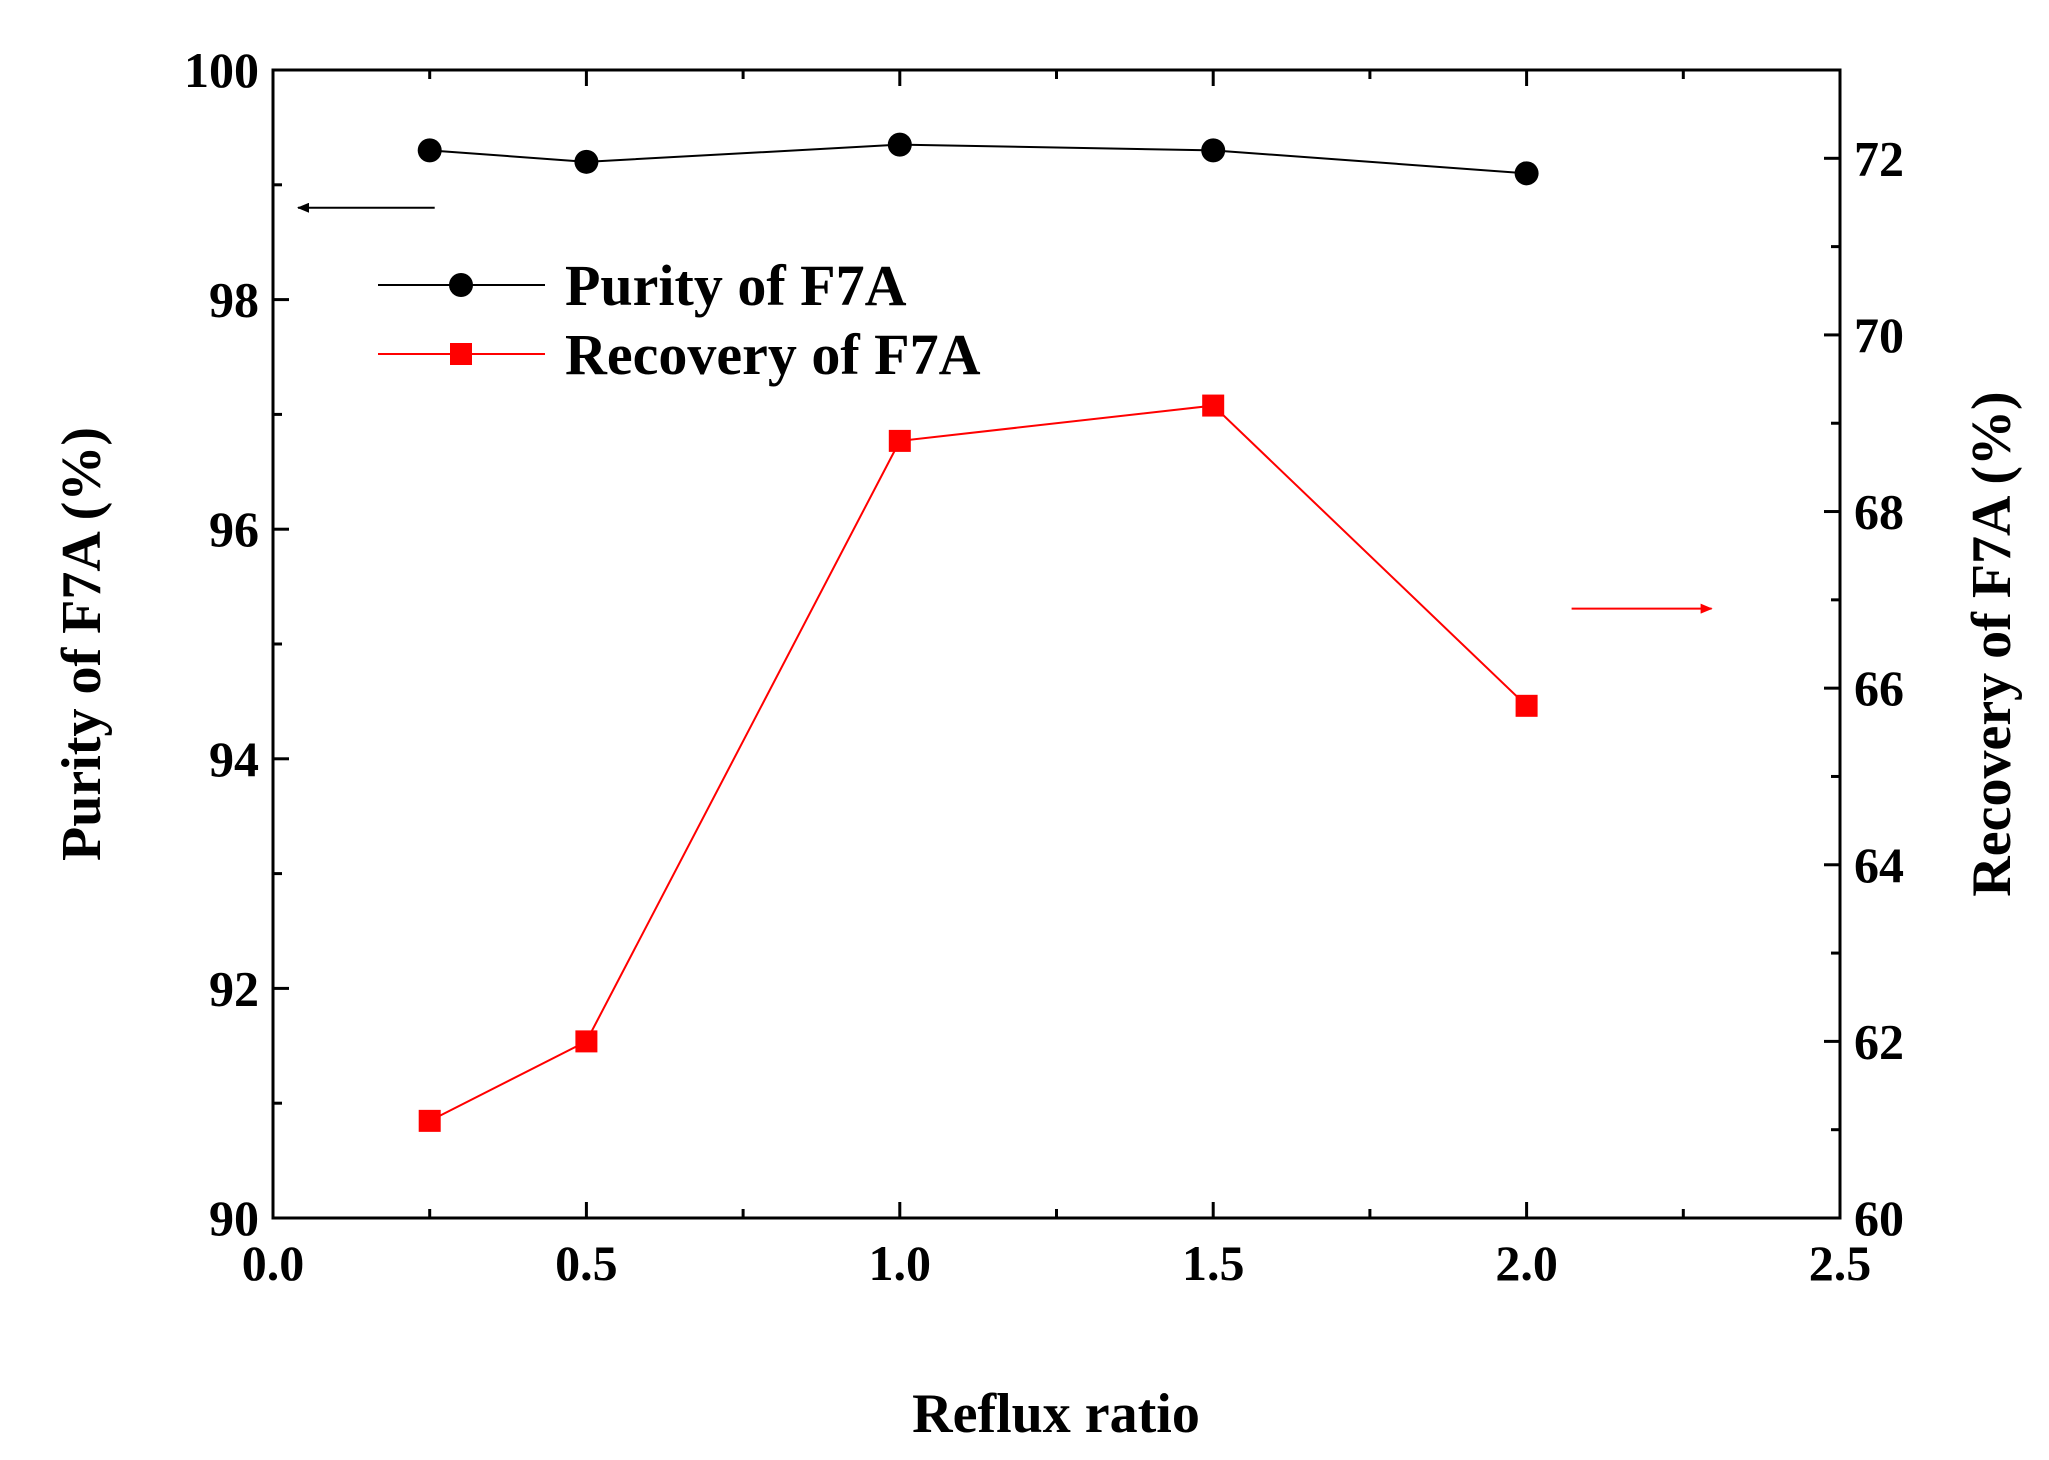 The image size is (2049, 1460). What do you see at coordinates (1879, 335) in the screenshot?
I see `y-right-tick-label: 70` at bounding box center [1879, 335].